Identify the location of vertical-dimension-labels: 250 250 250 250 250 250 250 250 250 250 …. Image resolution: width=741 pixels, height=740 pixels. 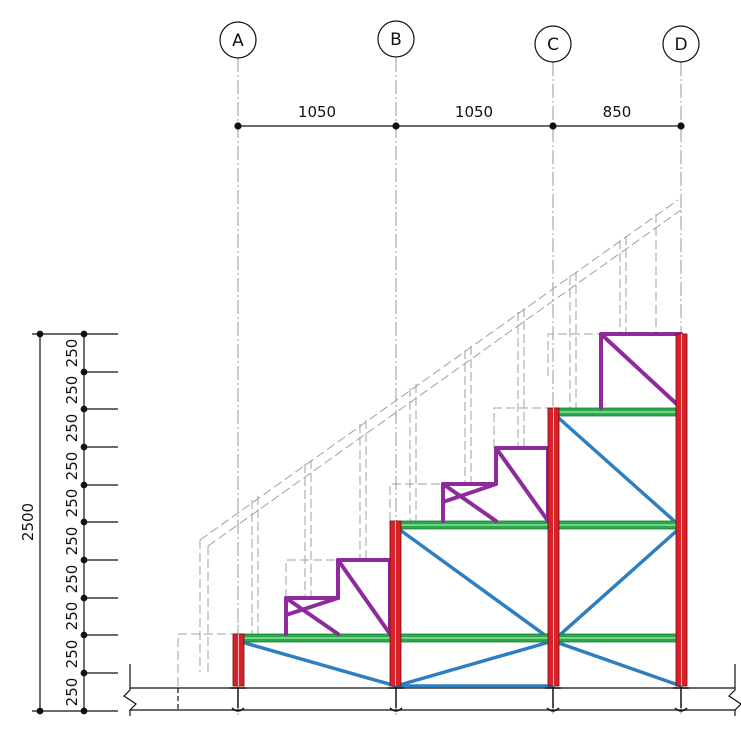
(50, 523).